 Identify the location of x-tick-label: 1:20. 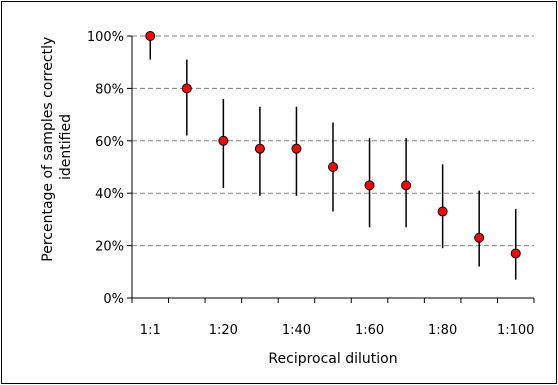
(223, 330).